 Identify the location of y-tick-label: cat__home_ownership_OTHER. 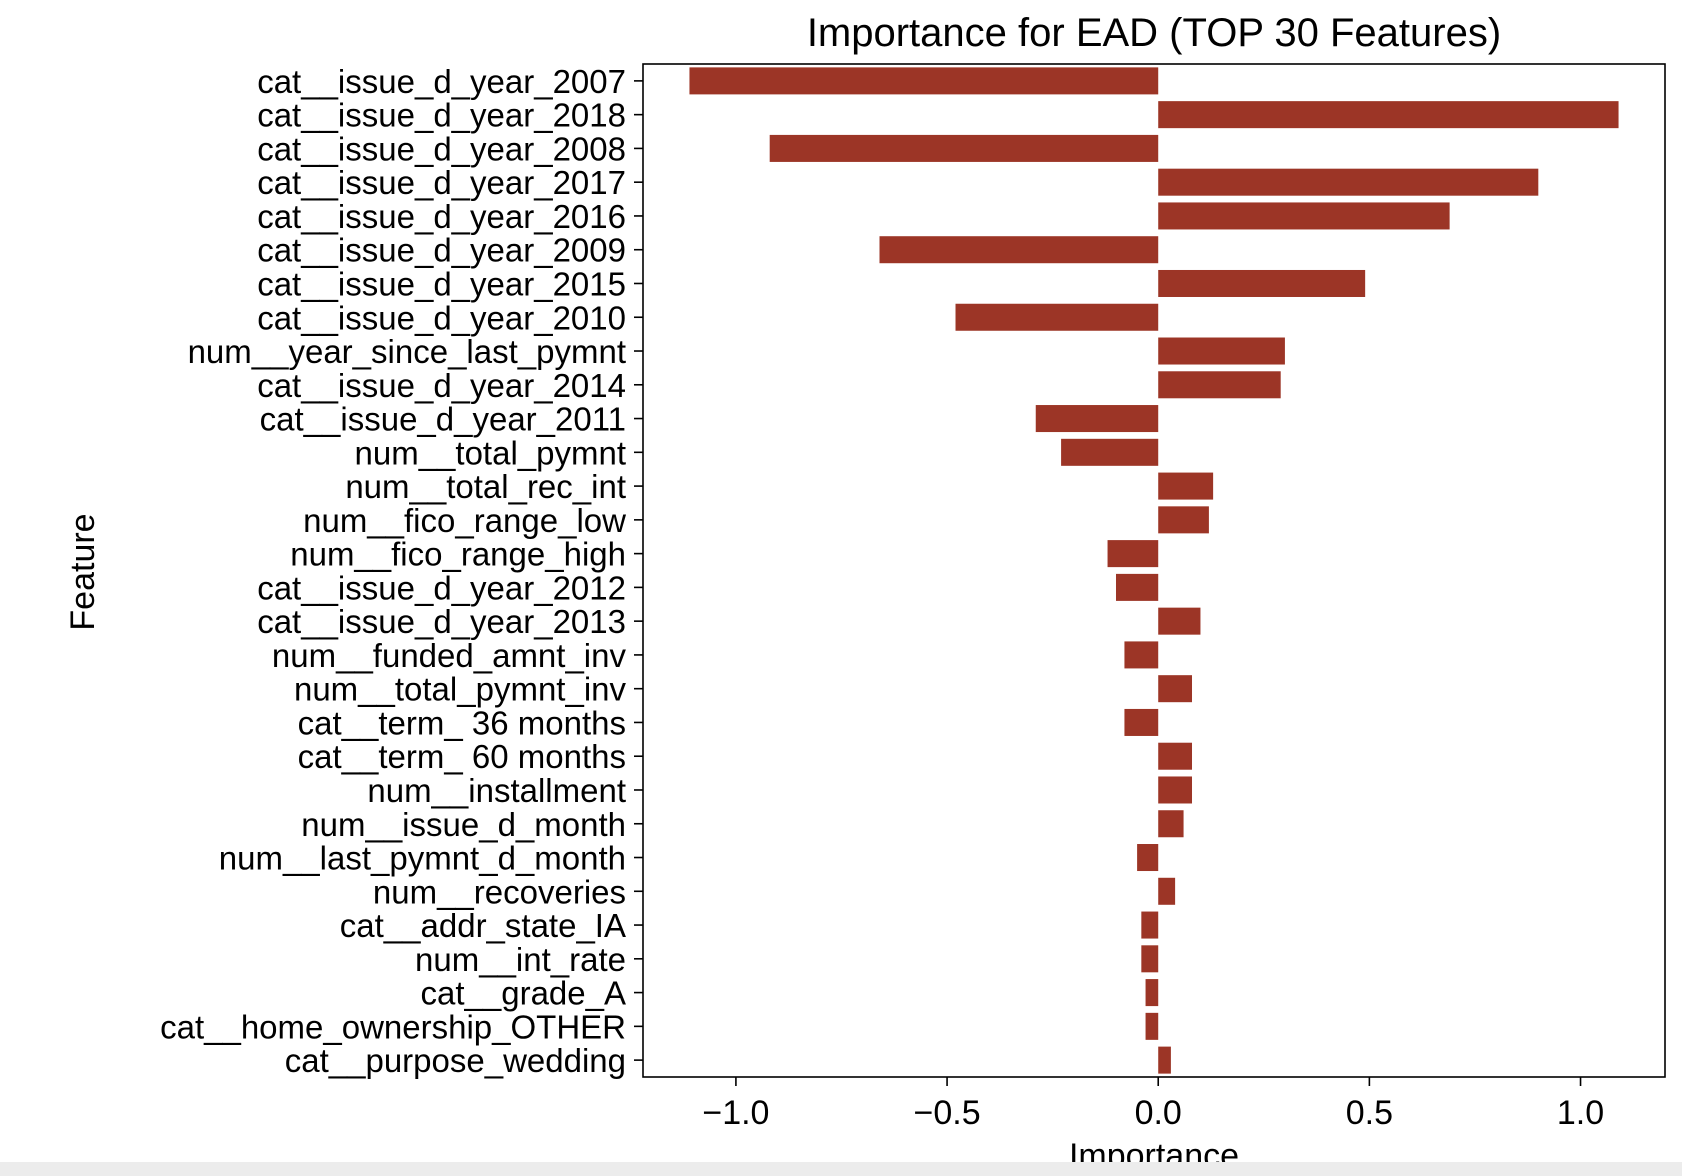
(393, 1026).